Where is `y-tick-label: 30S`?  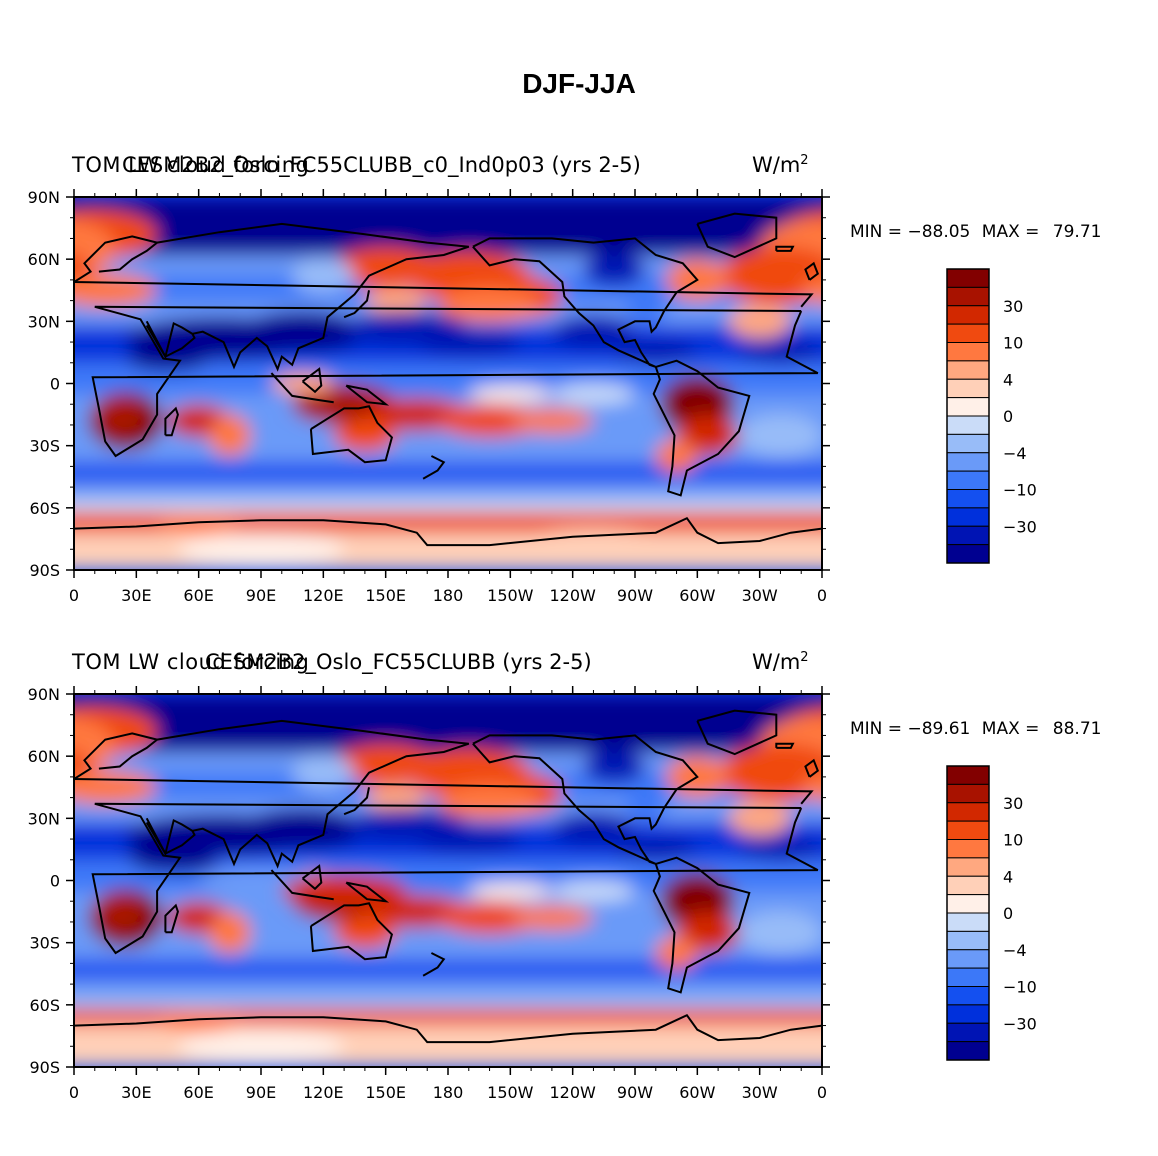
y-tick-label: 30S is located at coordinates (44, 446).